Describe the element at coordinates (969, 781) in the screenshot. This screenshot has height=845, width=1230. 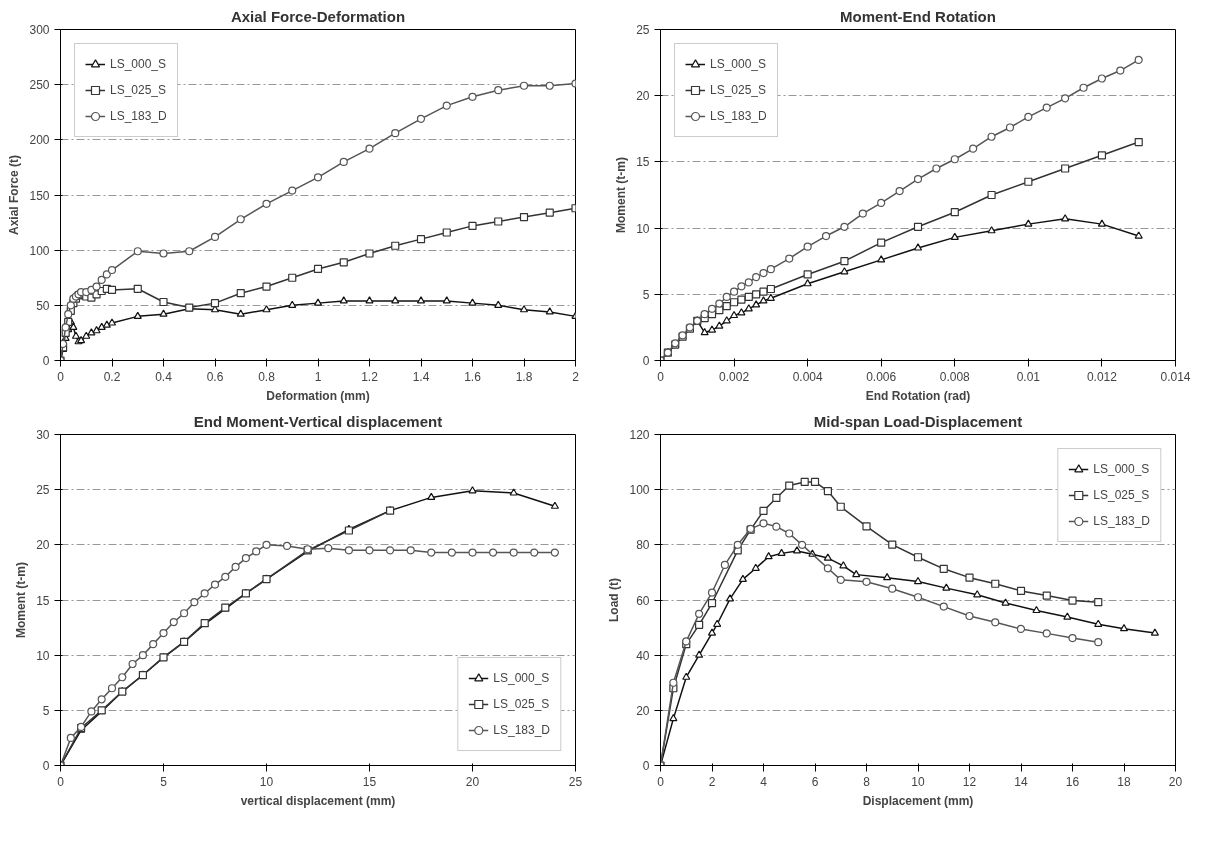
I see `x-tick-label: 12` at that location.